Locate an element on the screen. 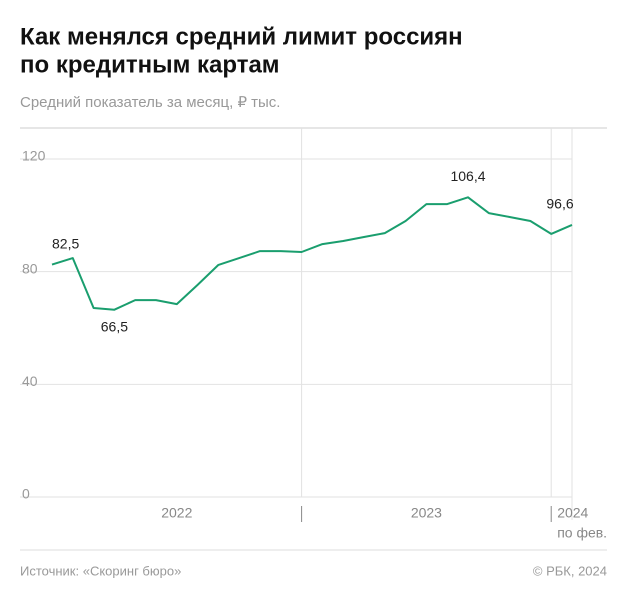 The width and height of the screenshot is (627, 600). value-label: 82,5 is located at coordinates (65, 243).